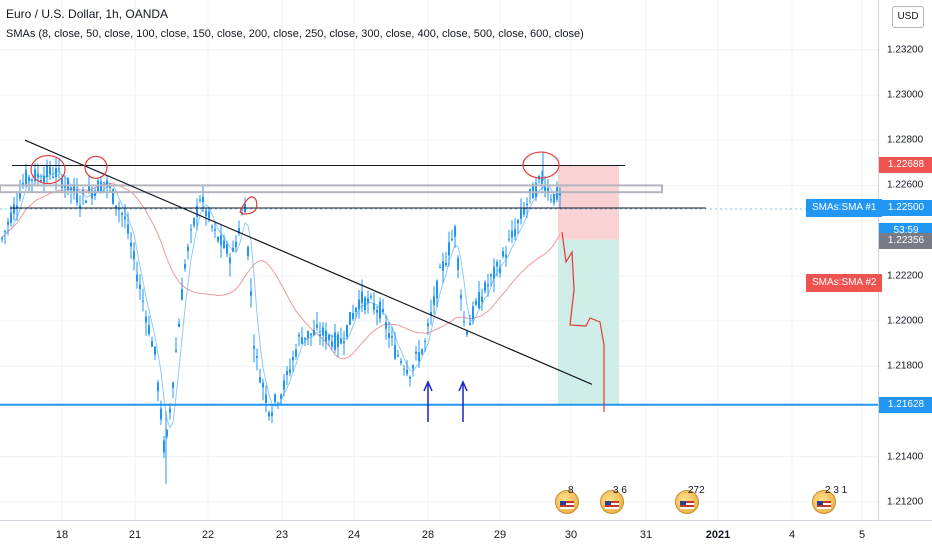 The height and width of the screenshot is (551, 932). Describe the element at coordinates (690, 499) in the screenshot. I see `us-flag-event-icon: 272` at that location.